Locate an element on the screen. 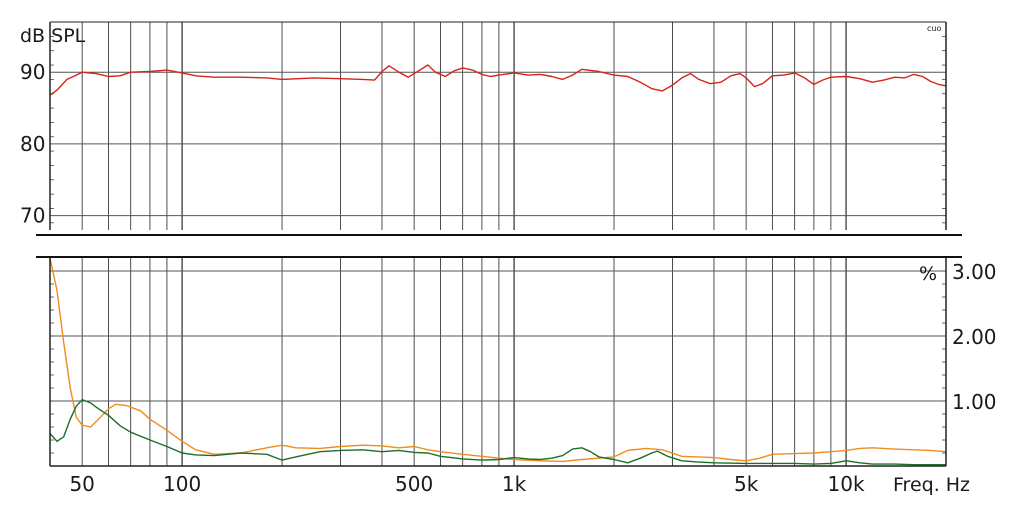 The width and height of the screenshot is (1013, 514). spl-tick-label: 90 is located at coordinates (32, 72).